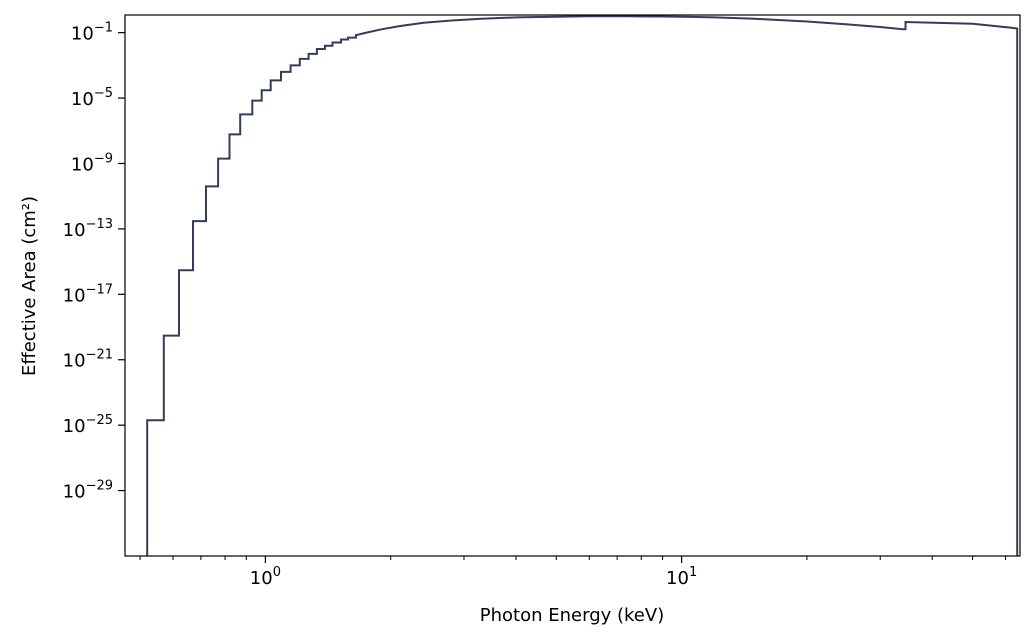 Image resolution: width=1034 pixels, height=640 pixels. Describe the element at coordinates (88, 294) in the screenshot. I see `y-tick-label: 10⁻¹⁷` at that location.